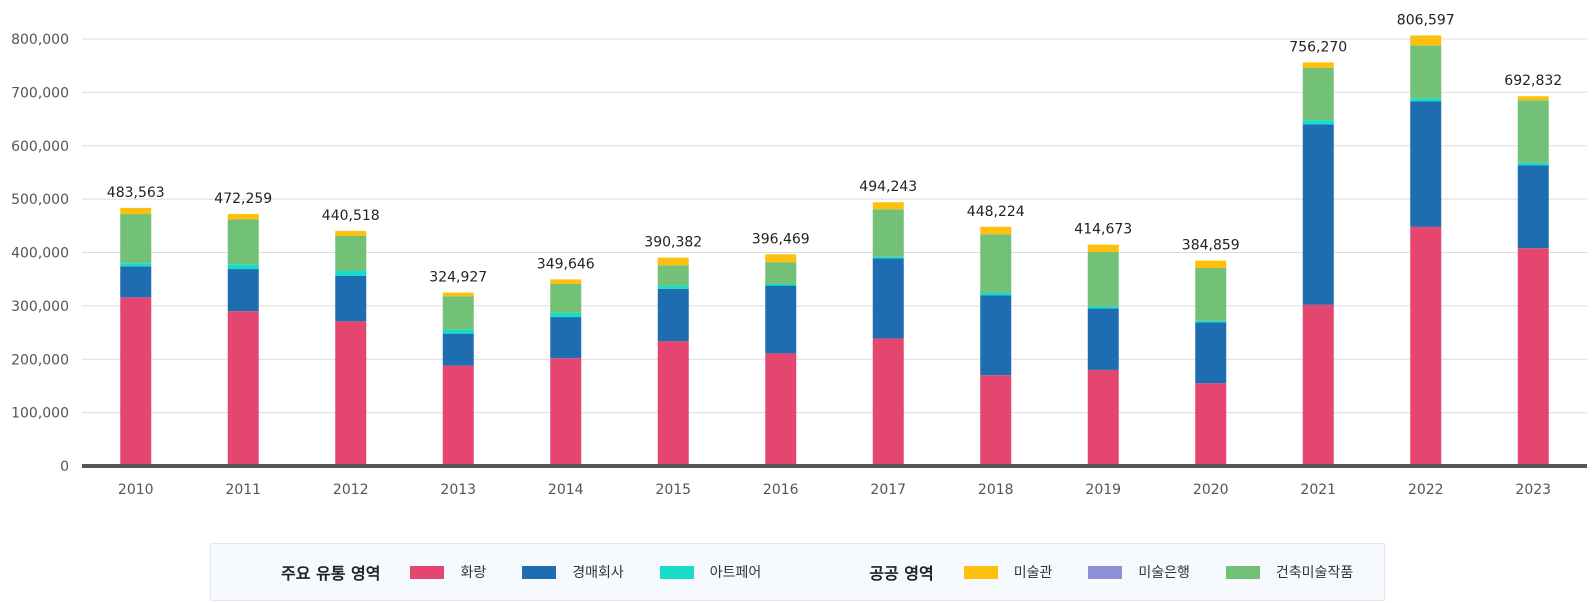 This screenshot has width=1594, height=603. What do you see at coordinates (888, 187) in the screenshot?
I see `total-label: 494,243` at bounding box center [888, 187].